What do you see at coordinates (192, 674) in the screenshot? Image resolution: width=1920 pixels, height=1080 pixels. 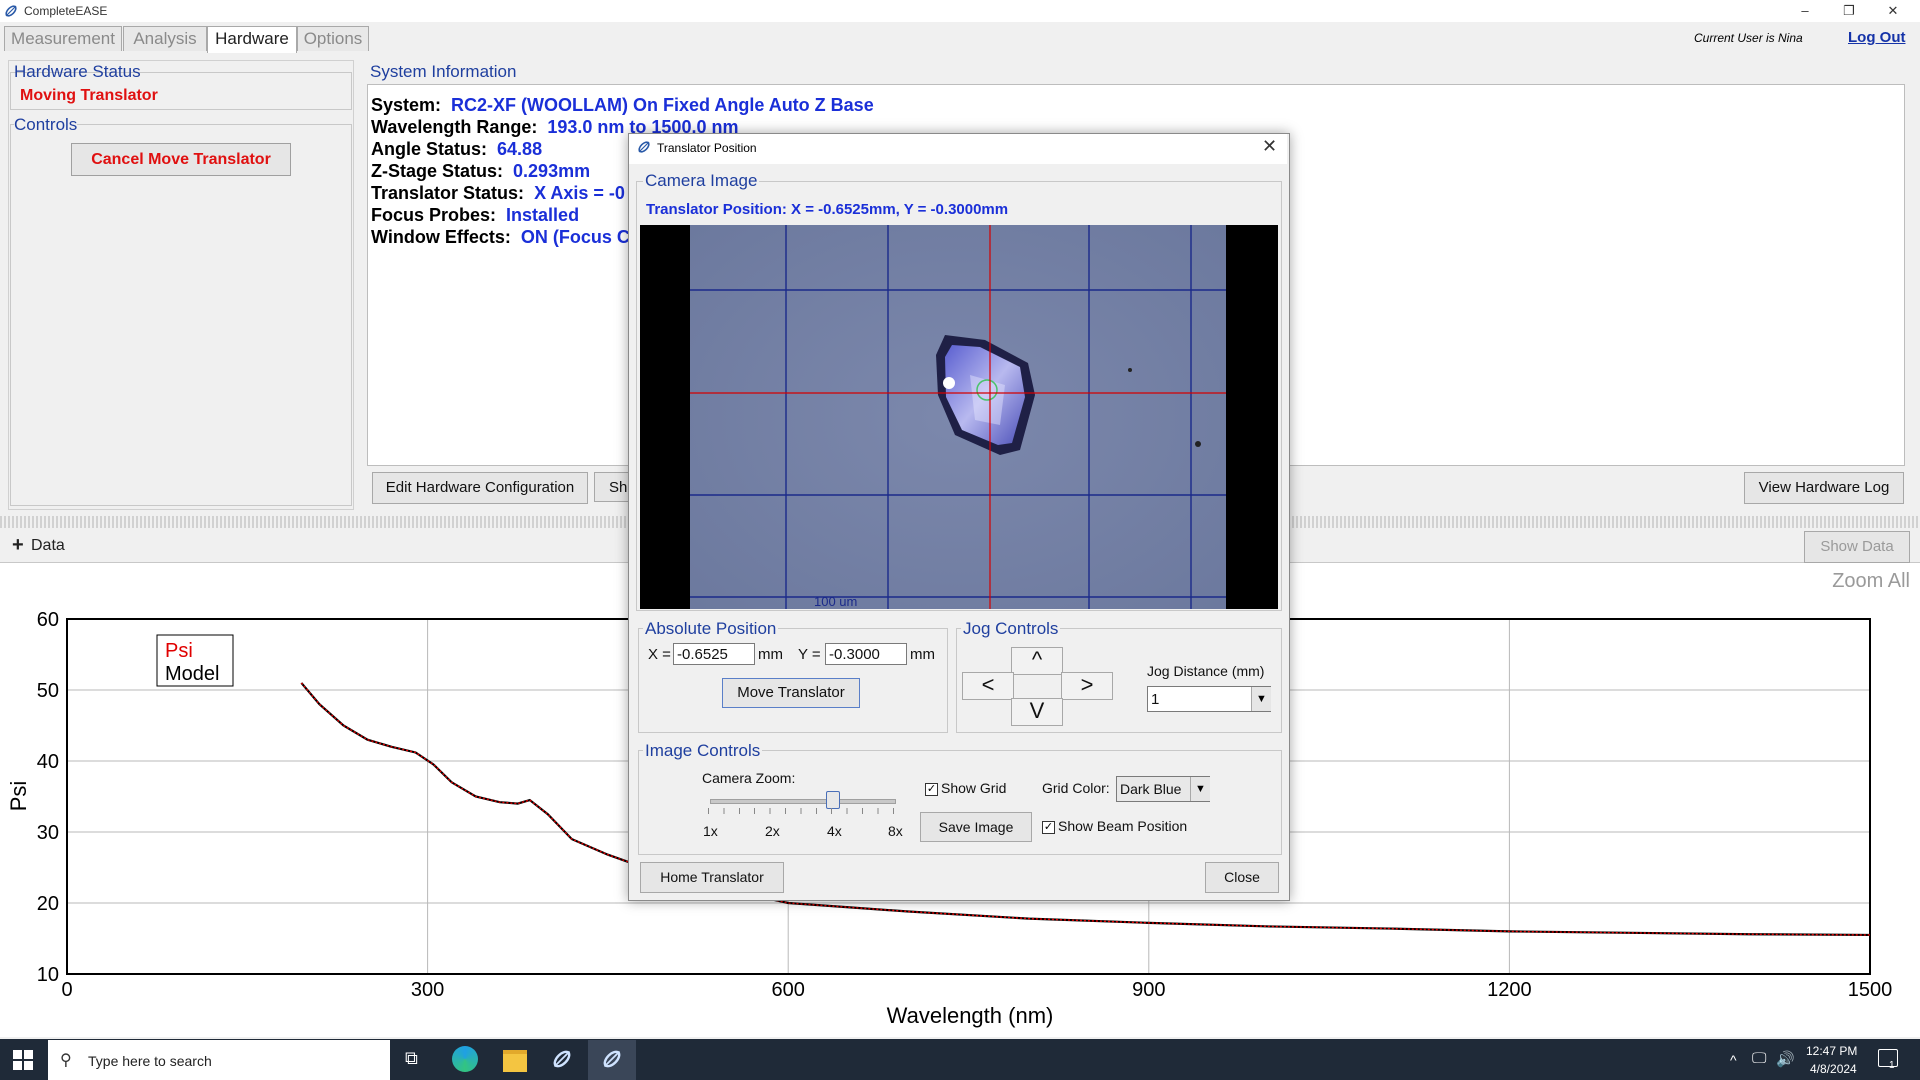 I see `legend-model: Model` at bounding box center [192, 674].